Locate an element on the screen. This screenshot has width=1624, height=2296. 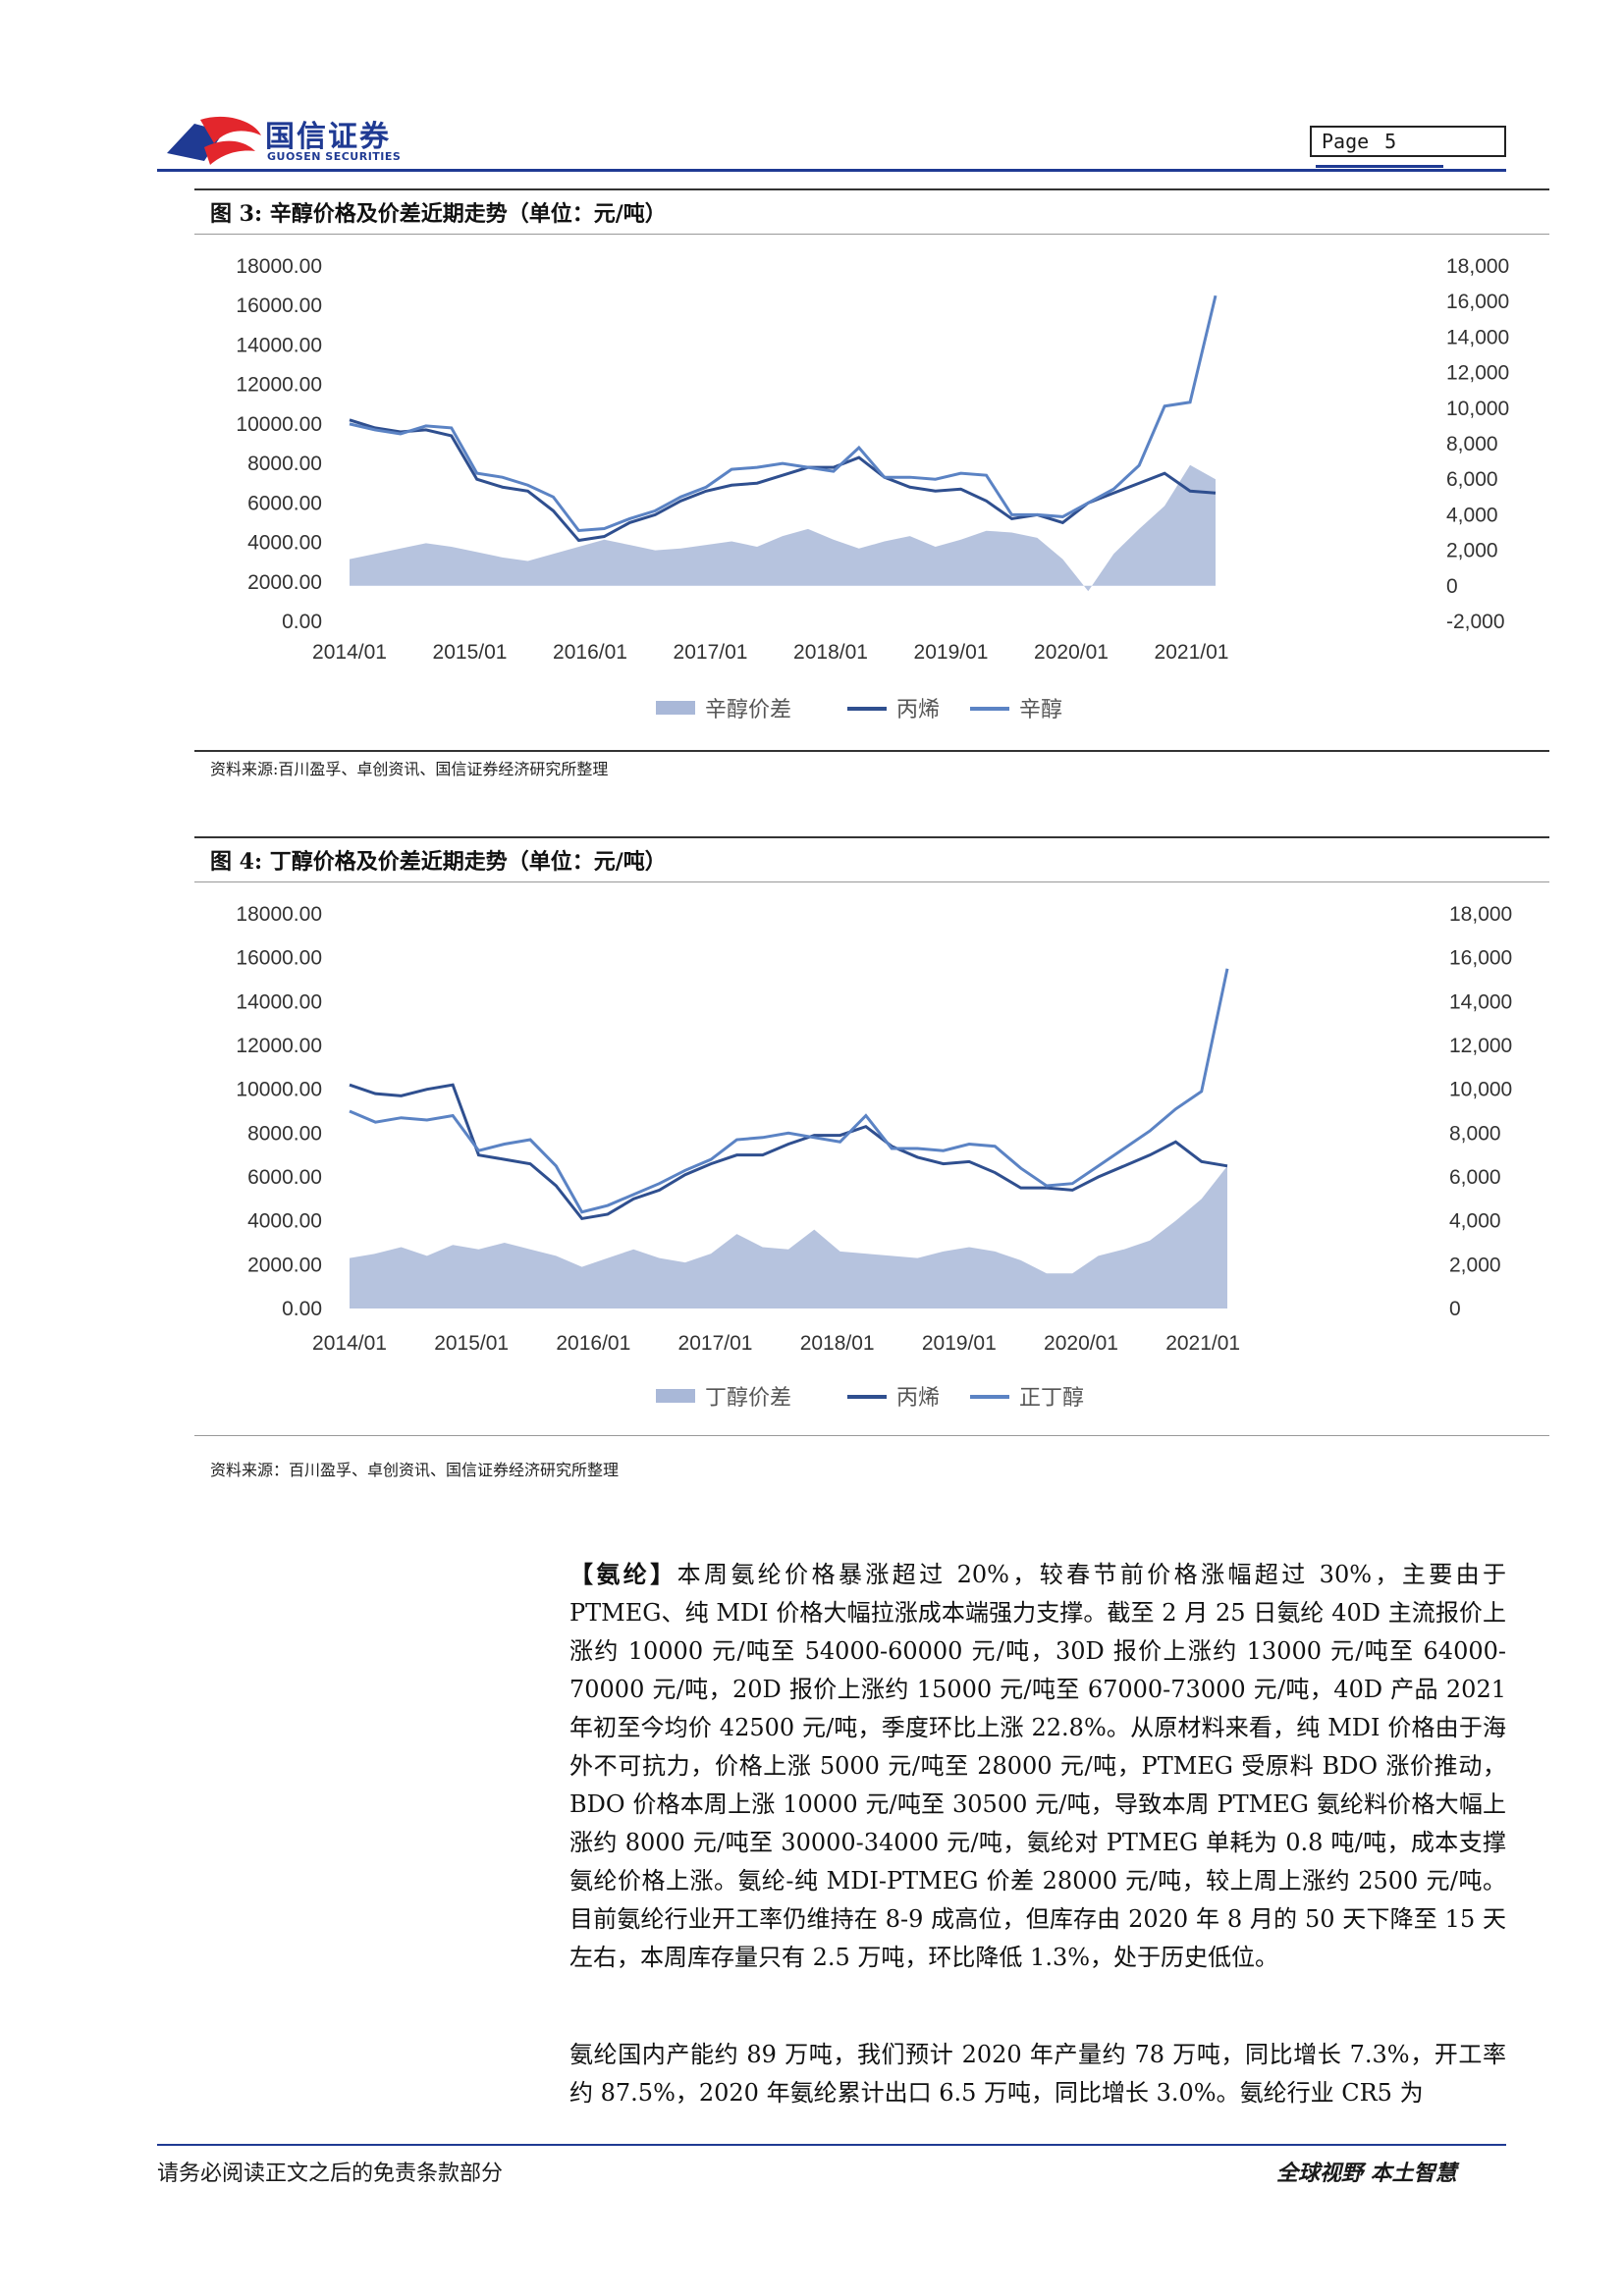
figure4-left-tick: 2000.00 is located at coordinates (284, 1265).